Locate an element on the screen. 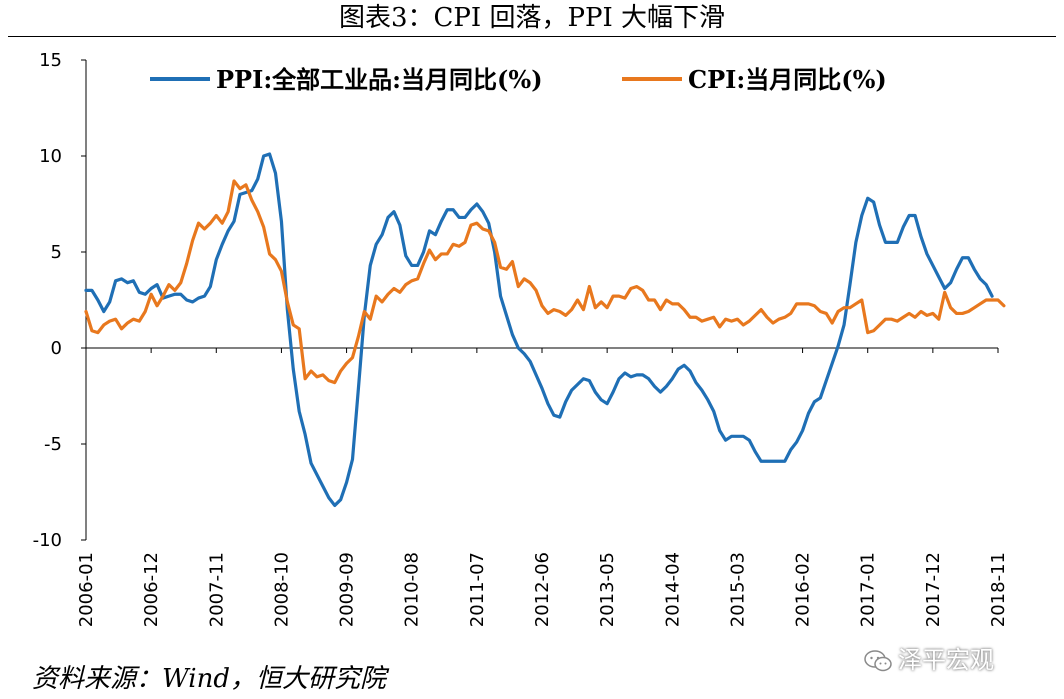  x-tick-label: 2016-02 is located at coordinates (803, 589).